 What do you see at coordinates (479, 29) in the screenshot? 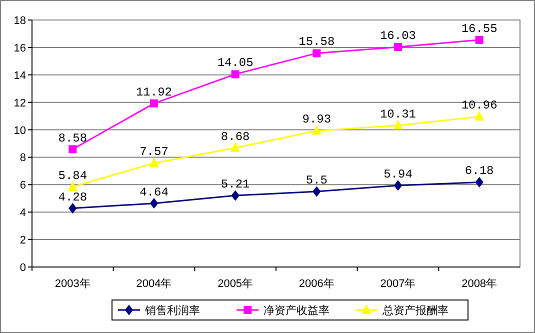
I see `data-label: 16.55` at bounding box center [479, 29].